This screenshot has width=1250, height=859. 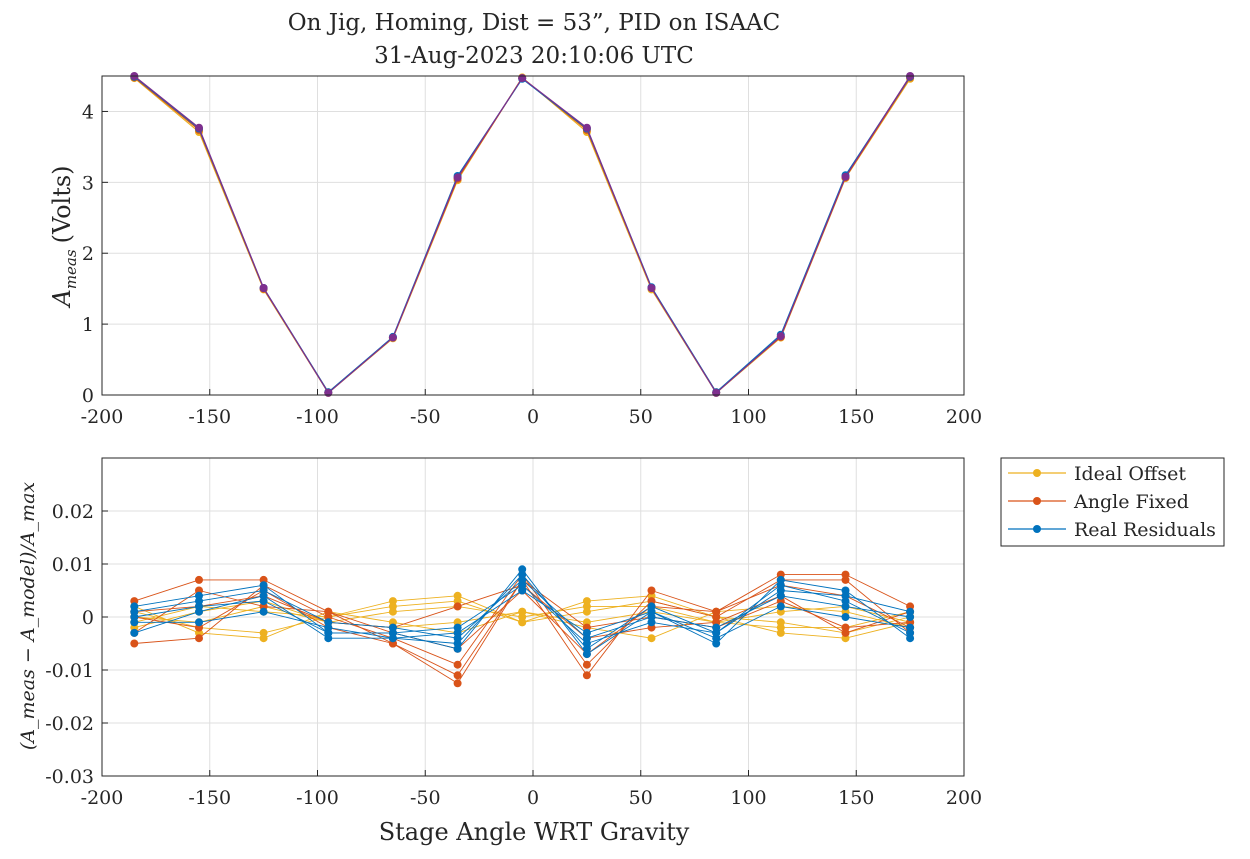 I want to click on series, so click(x=522, y=614).